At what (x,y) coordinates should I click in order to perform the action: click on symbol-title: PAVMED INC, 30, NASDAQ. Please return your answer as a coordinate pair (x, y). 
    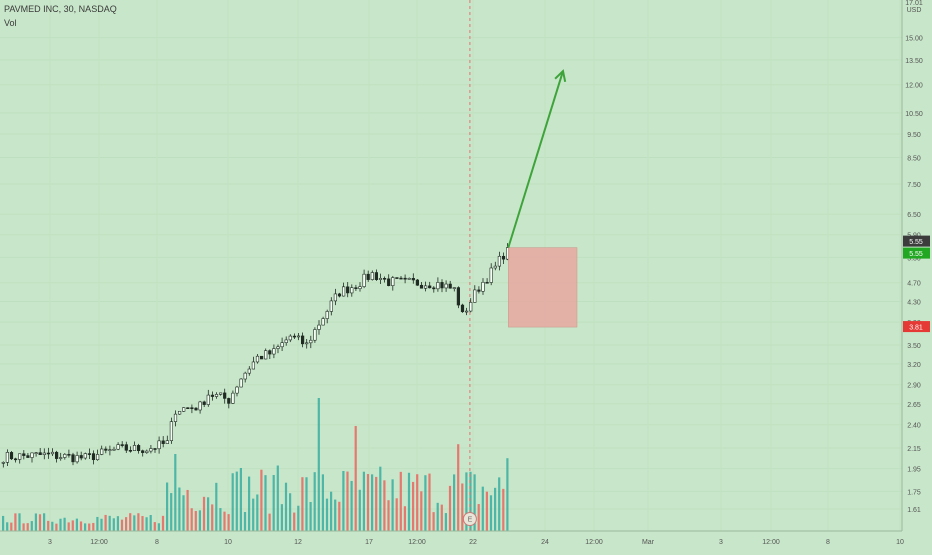
    Looking at the image, I should click on (60, 9).